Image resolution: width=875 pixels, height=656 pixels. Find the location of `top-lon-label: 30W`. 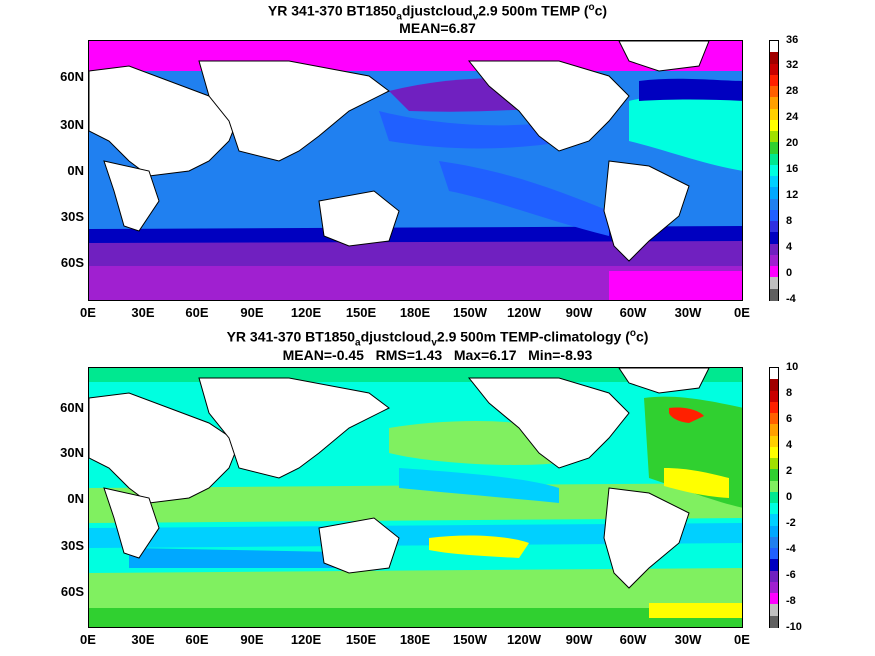

top-lon-label: 30W is located at coordinates (688, 312).